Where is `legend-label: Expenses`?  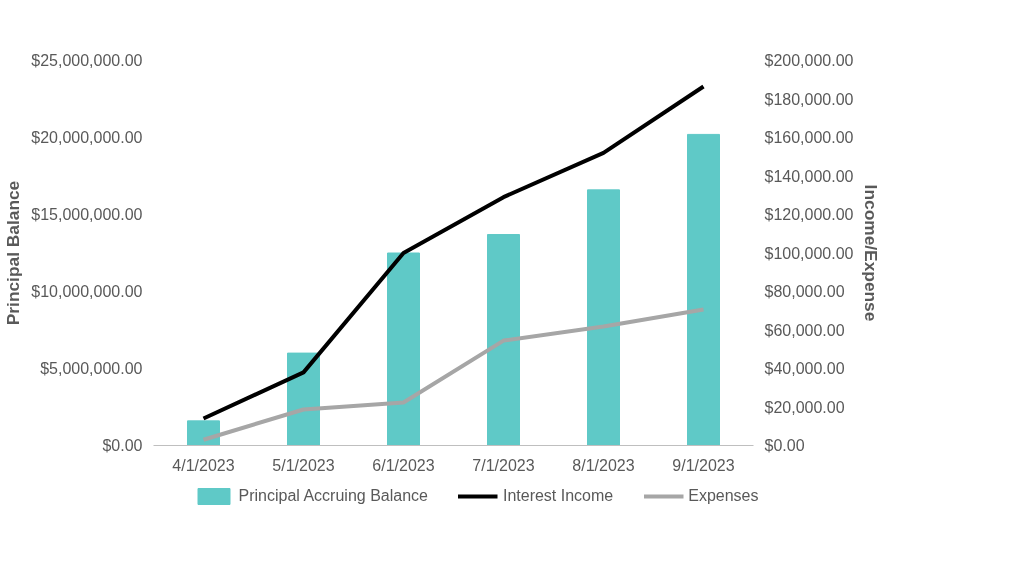 legend-label: Expenses is located at coordinates (723, 496).